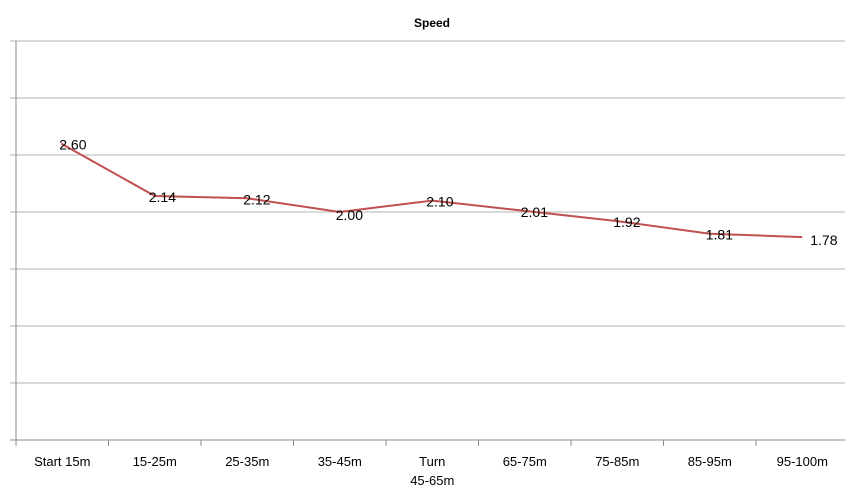 This screenshot has height=496, width=845. Describe the element at coordinates (247, 461) in the screenshot. I see `x-tick-label: 25-35m` at that location.